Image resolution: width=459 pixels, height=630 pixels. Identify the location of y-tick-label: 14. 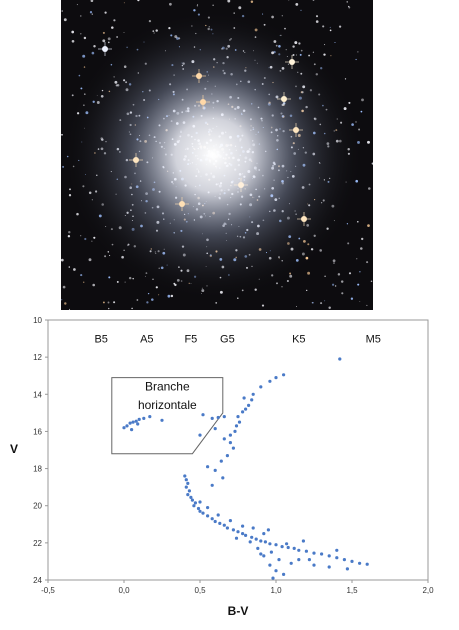
(37, 394).